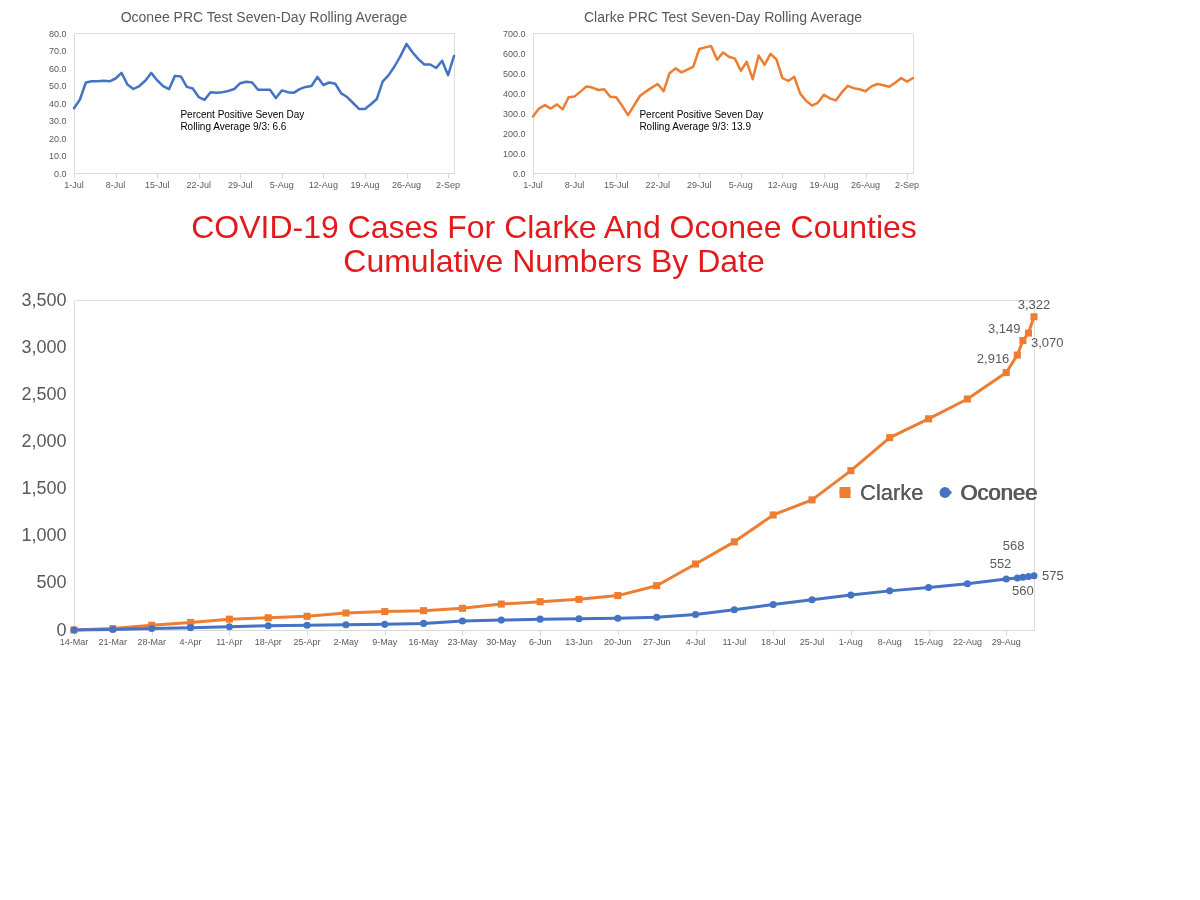  Describe the element at coordinates (57, 51) in the screenshot. I see `y-tick-label: 70.0` at that location.